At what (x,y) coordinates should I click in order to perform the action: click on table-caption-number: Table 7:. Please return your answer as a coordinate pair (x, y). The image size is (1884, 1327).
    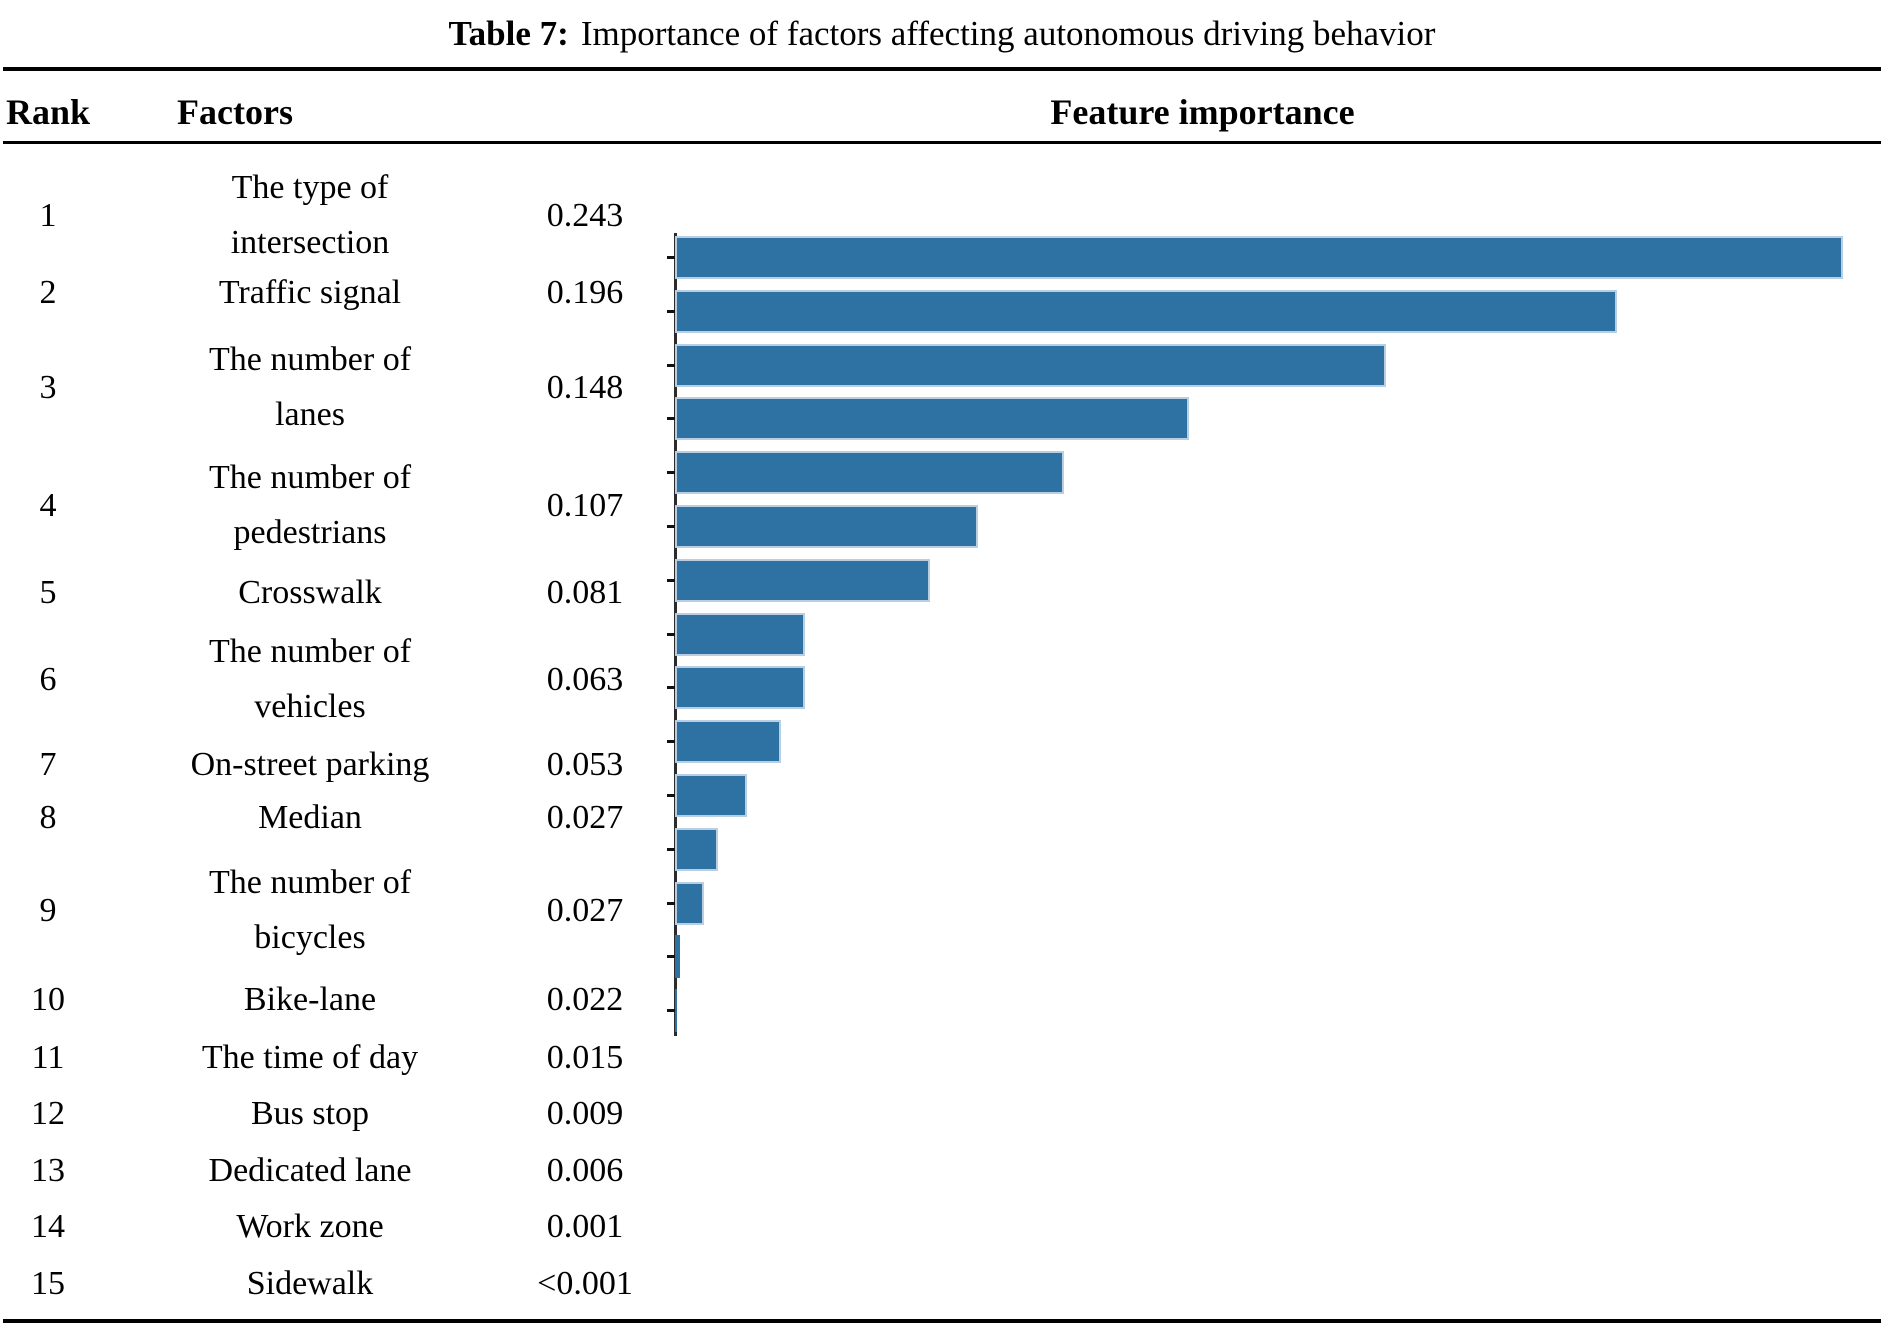
    Looking at the image, I should click on (508, 33).